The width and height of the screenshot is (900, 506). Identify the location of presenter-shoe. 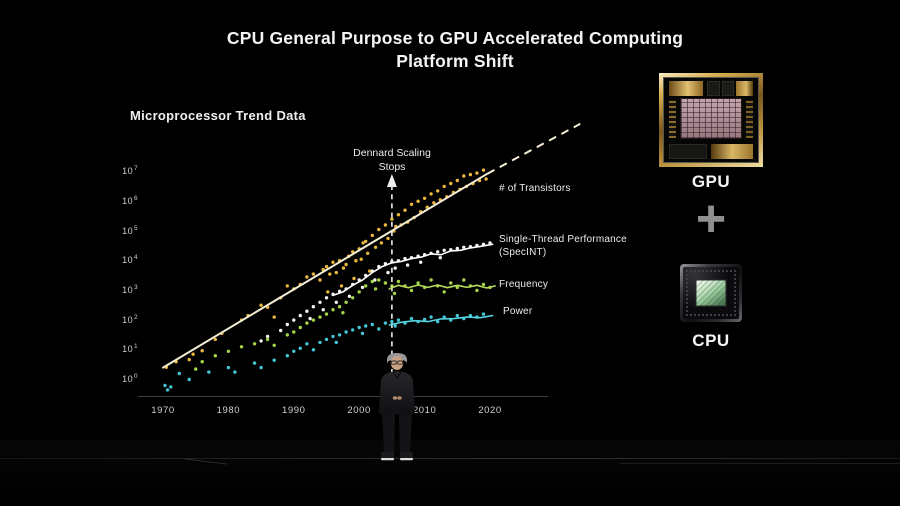
(406, 455).